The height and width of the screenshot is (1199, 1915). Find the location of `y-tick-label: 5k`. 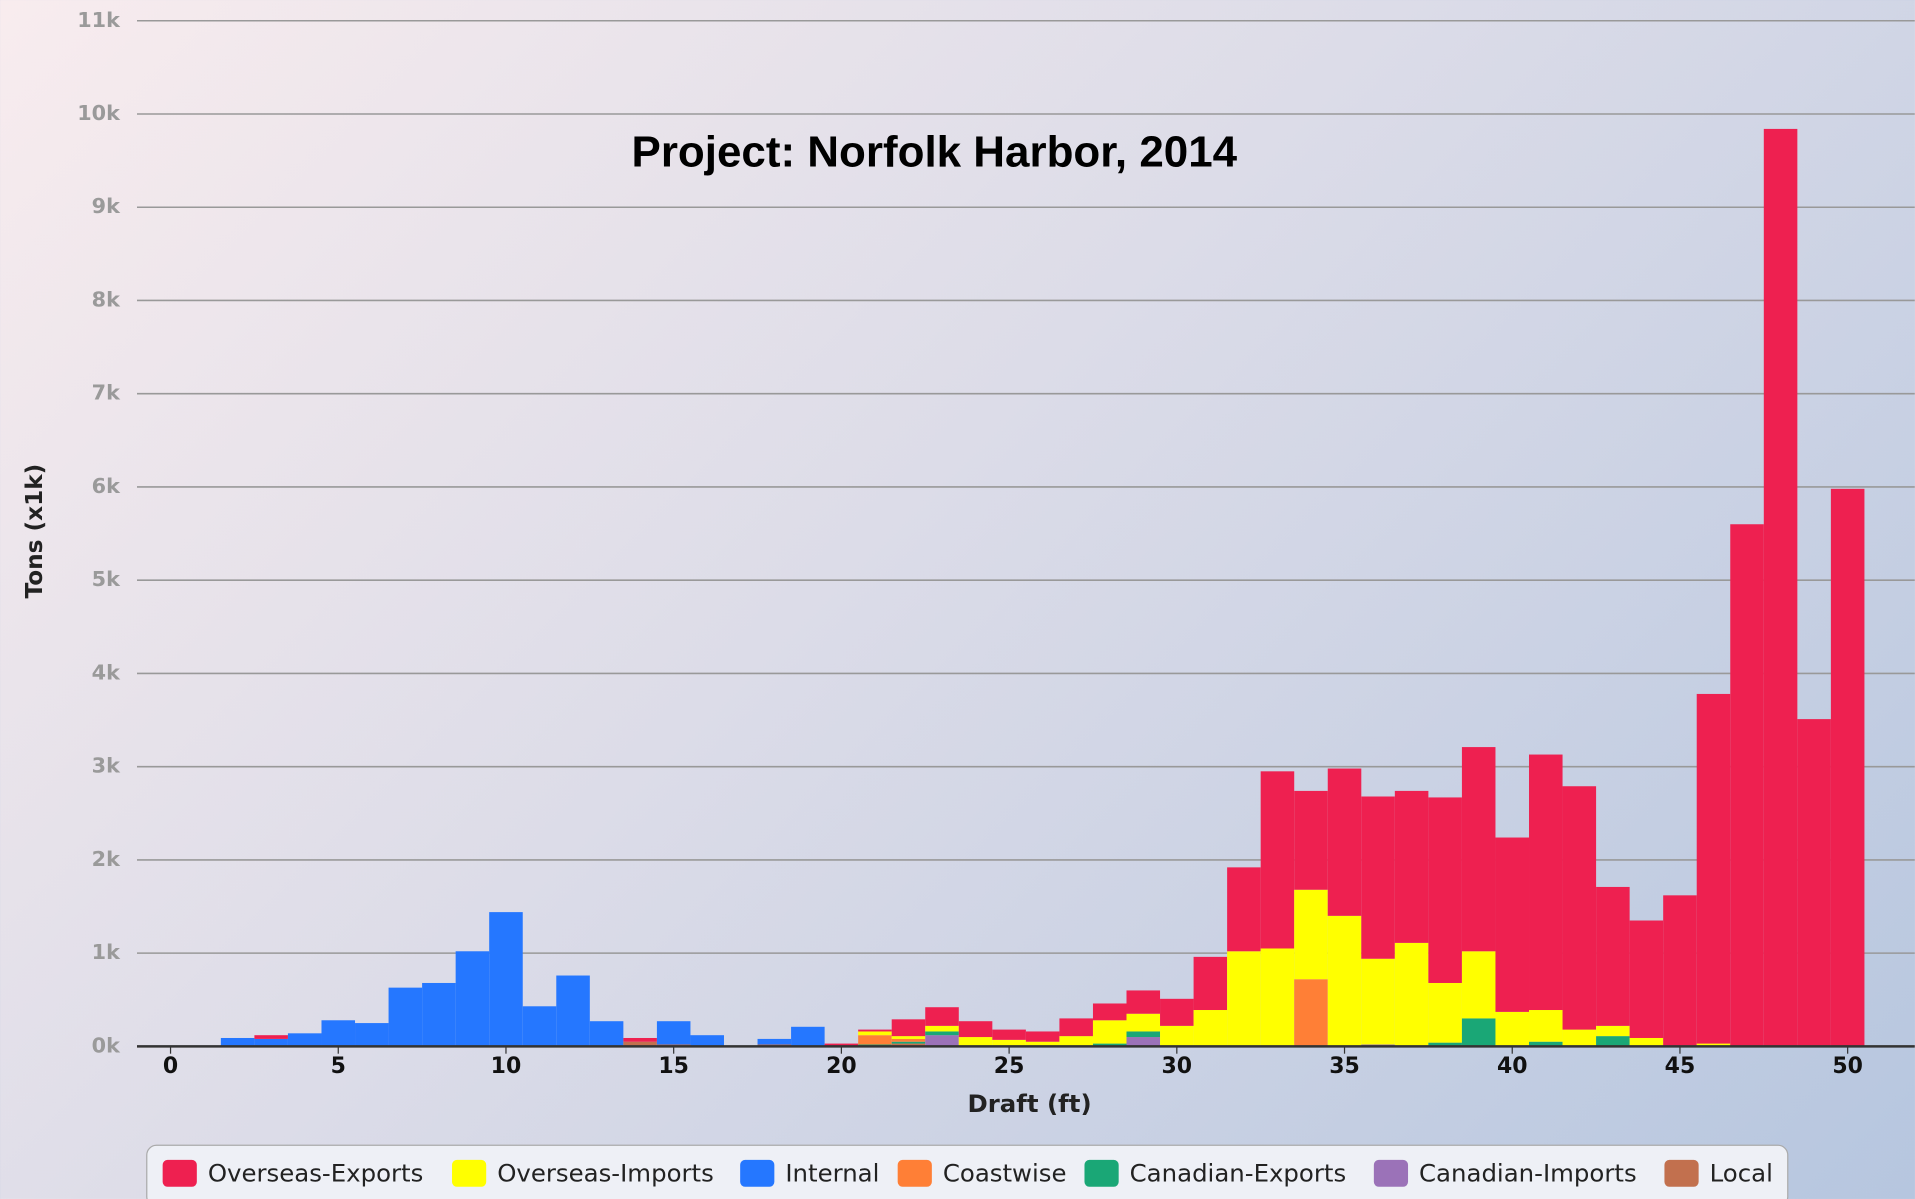

y-tick-label: 5k is located at coordinates (106, 579).